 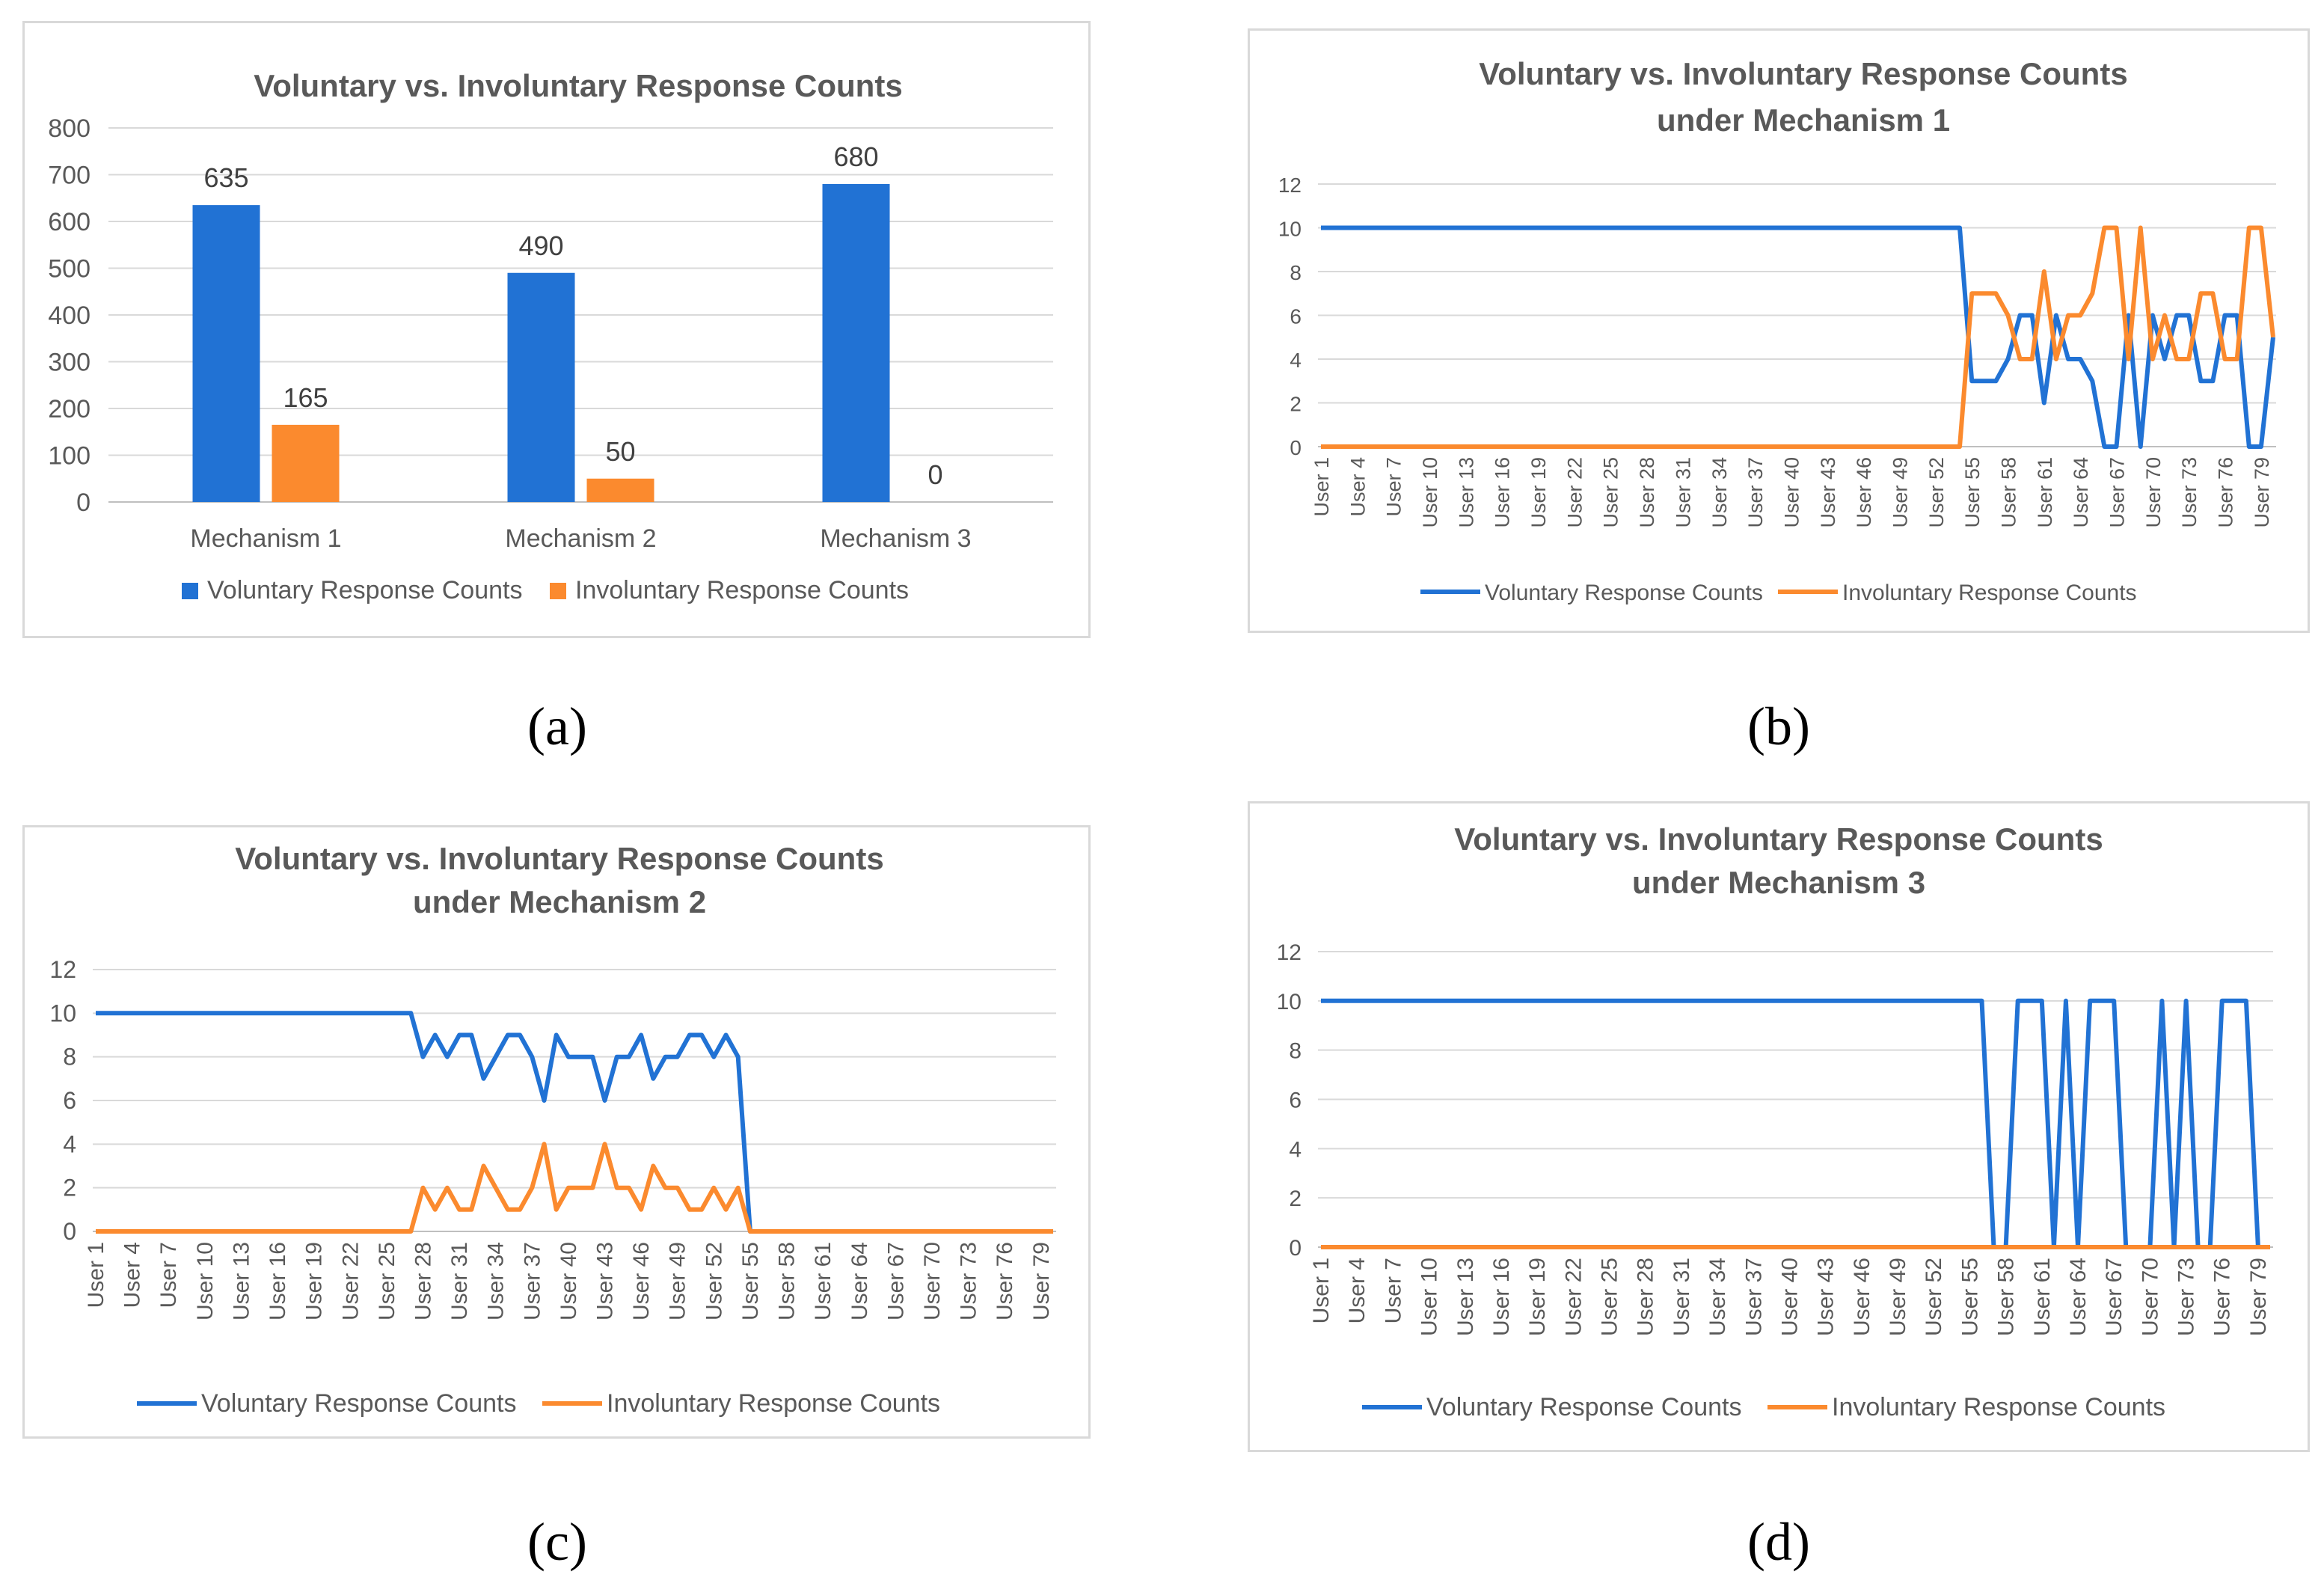 What do you see at coordinates (226, 177) in the screenshot?
I see `data-label: 635` at bounding box center [226, 177].